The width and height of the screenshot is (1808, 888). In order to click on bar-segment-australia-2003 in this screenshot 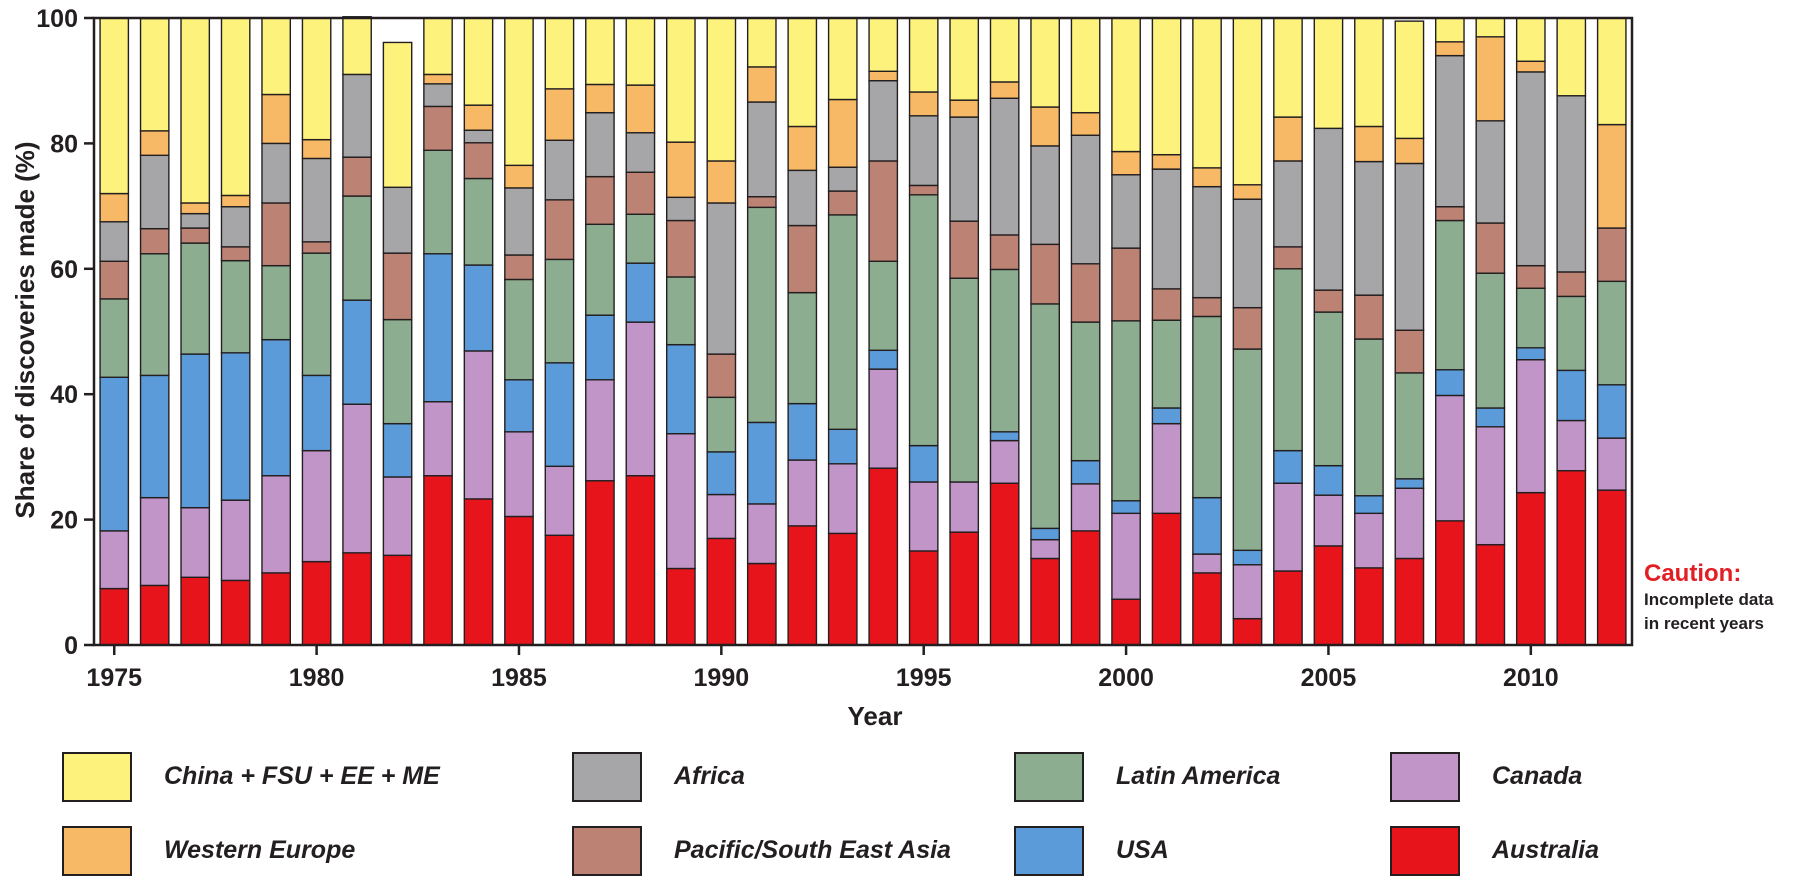, I will do `click(1247, 631)`.